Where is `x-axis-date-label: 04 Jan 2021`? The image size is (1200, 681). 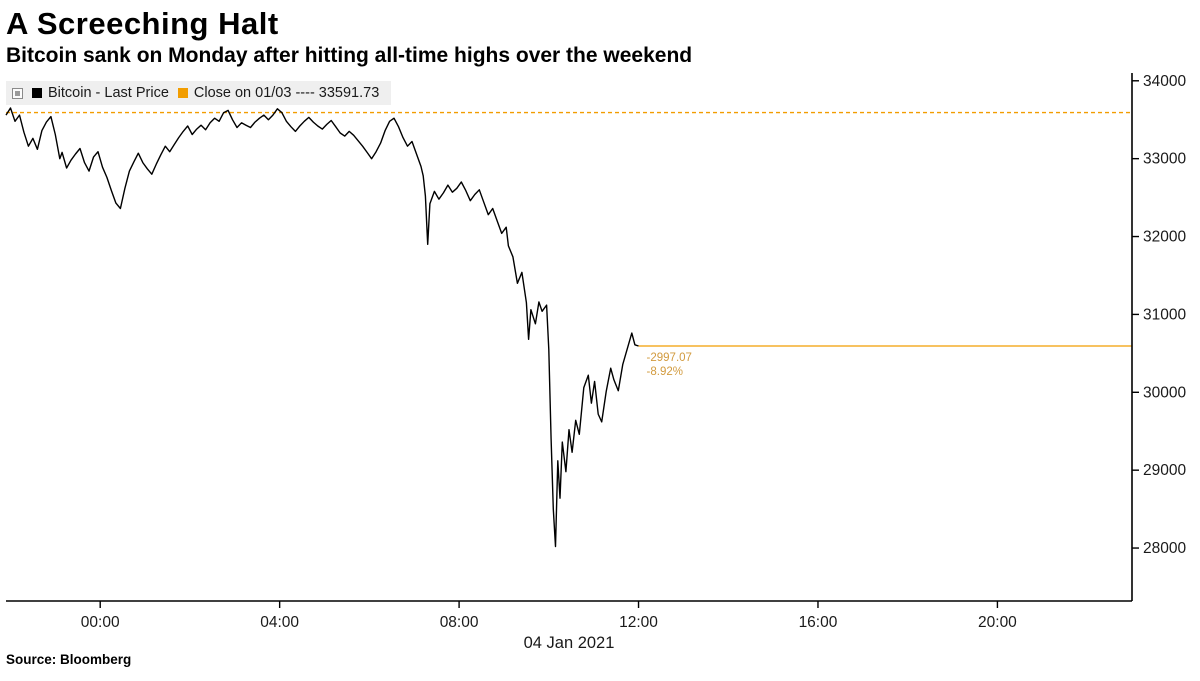
x-axis-date-label: 04 Jan 2021 is located at coordinates (569, 642).